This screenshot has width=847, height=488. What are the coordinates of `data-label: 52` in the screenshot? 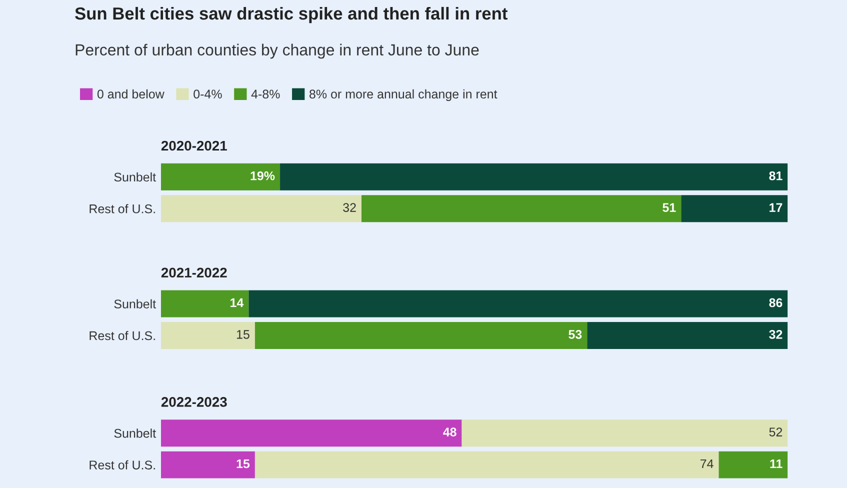 It's located at (775, 432).